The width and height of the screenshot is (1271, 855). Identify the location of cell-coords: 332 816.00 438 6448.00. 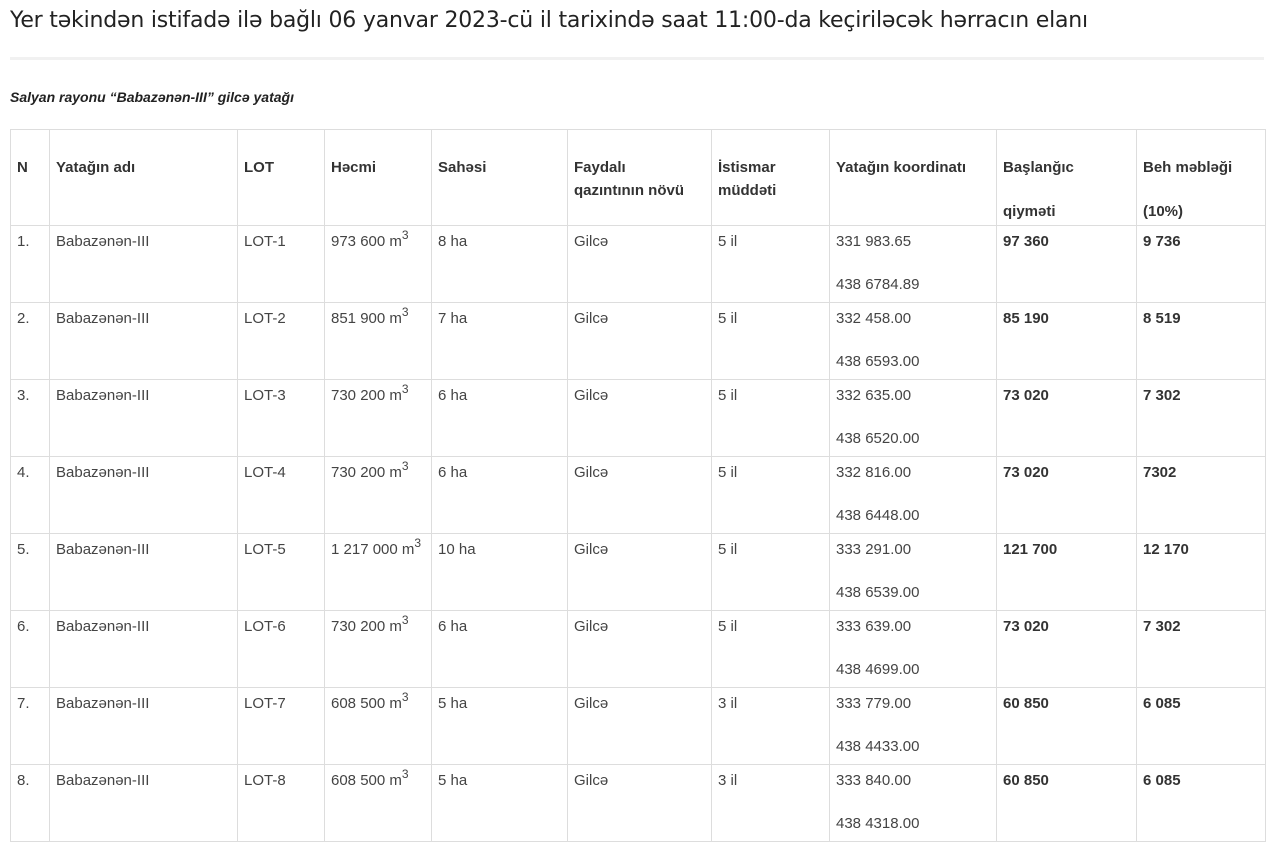
(913, 495).